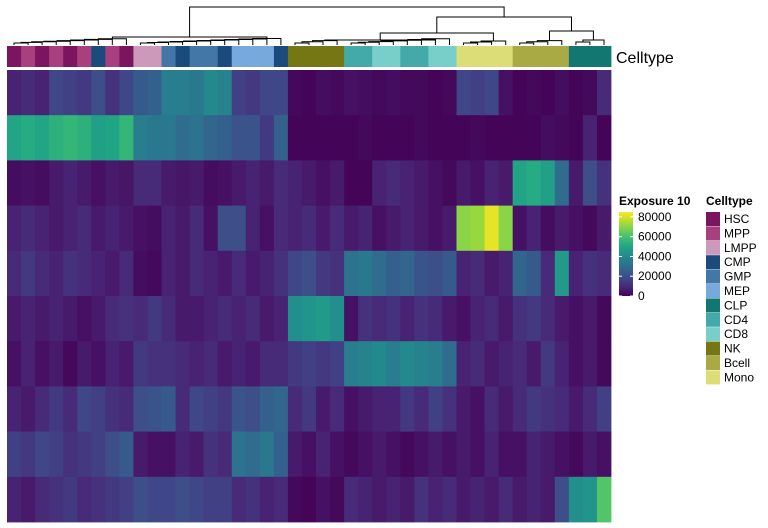 Image resolution: width=768 pixels, height=528 pixels. What do you see at coordinates (729, 201) in the screenshot?
I see `celltype-legend-title: Celltype` at bounding box center [729, 201].